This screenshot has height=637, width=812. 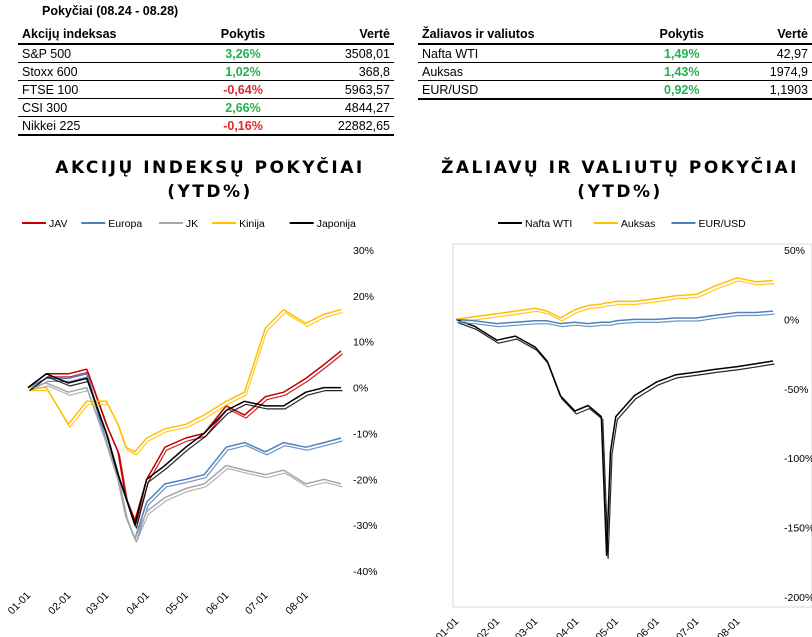 What do you see at coordinates (210, 180) in the screenshot?
I see `indices-chart-title: AKCIJŲ INDEKSŲ POKYČIAI (YTD%)` at bounding box center [210, 180].